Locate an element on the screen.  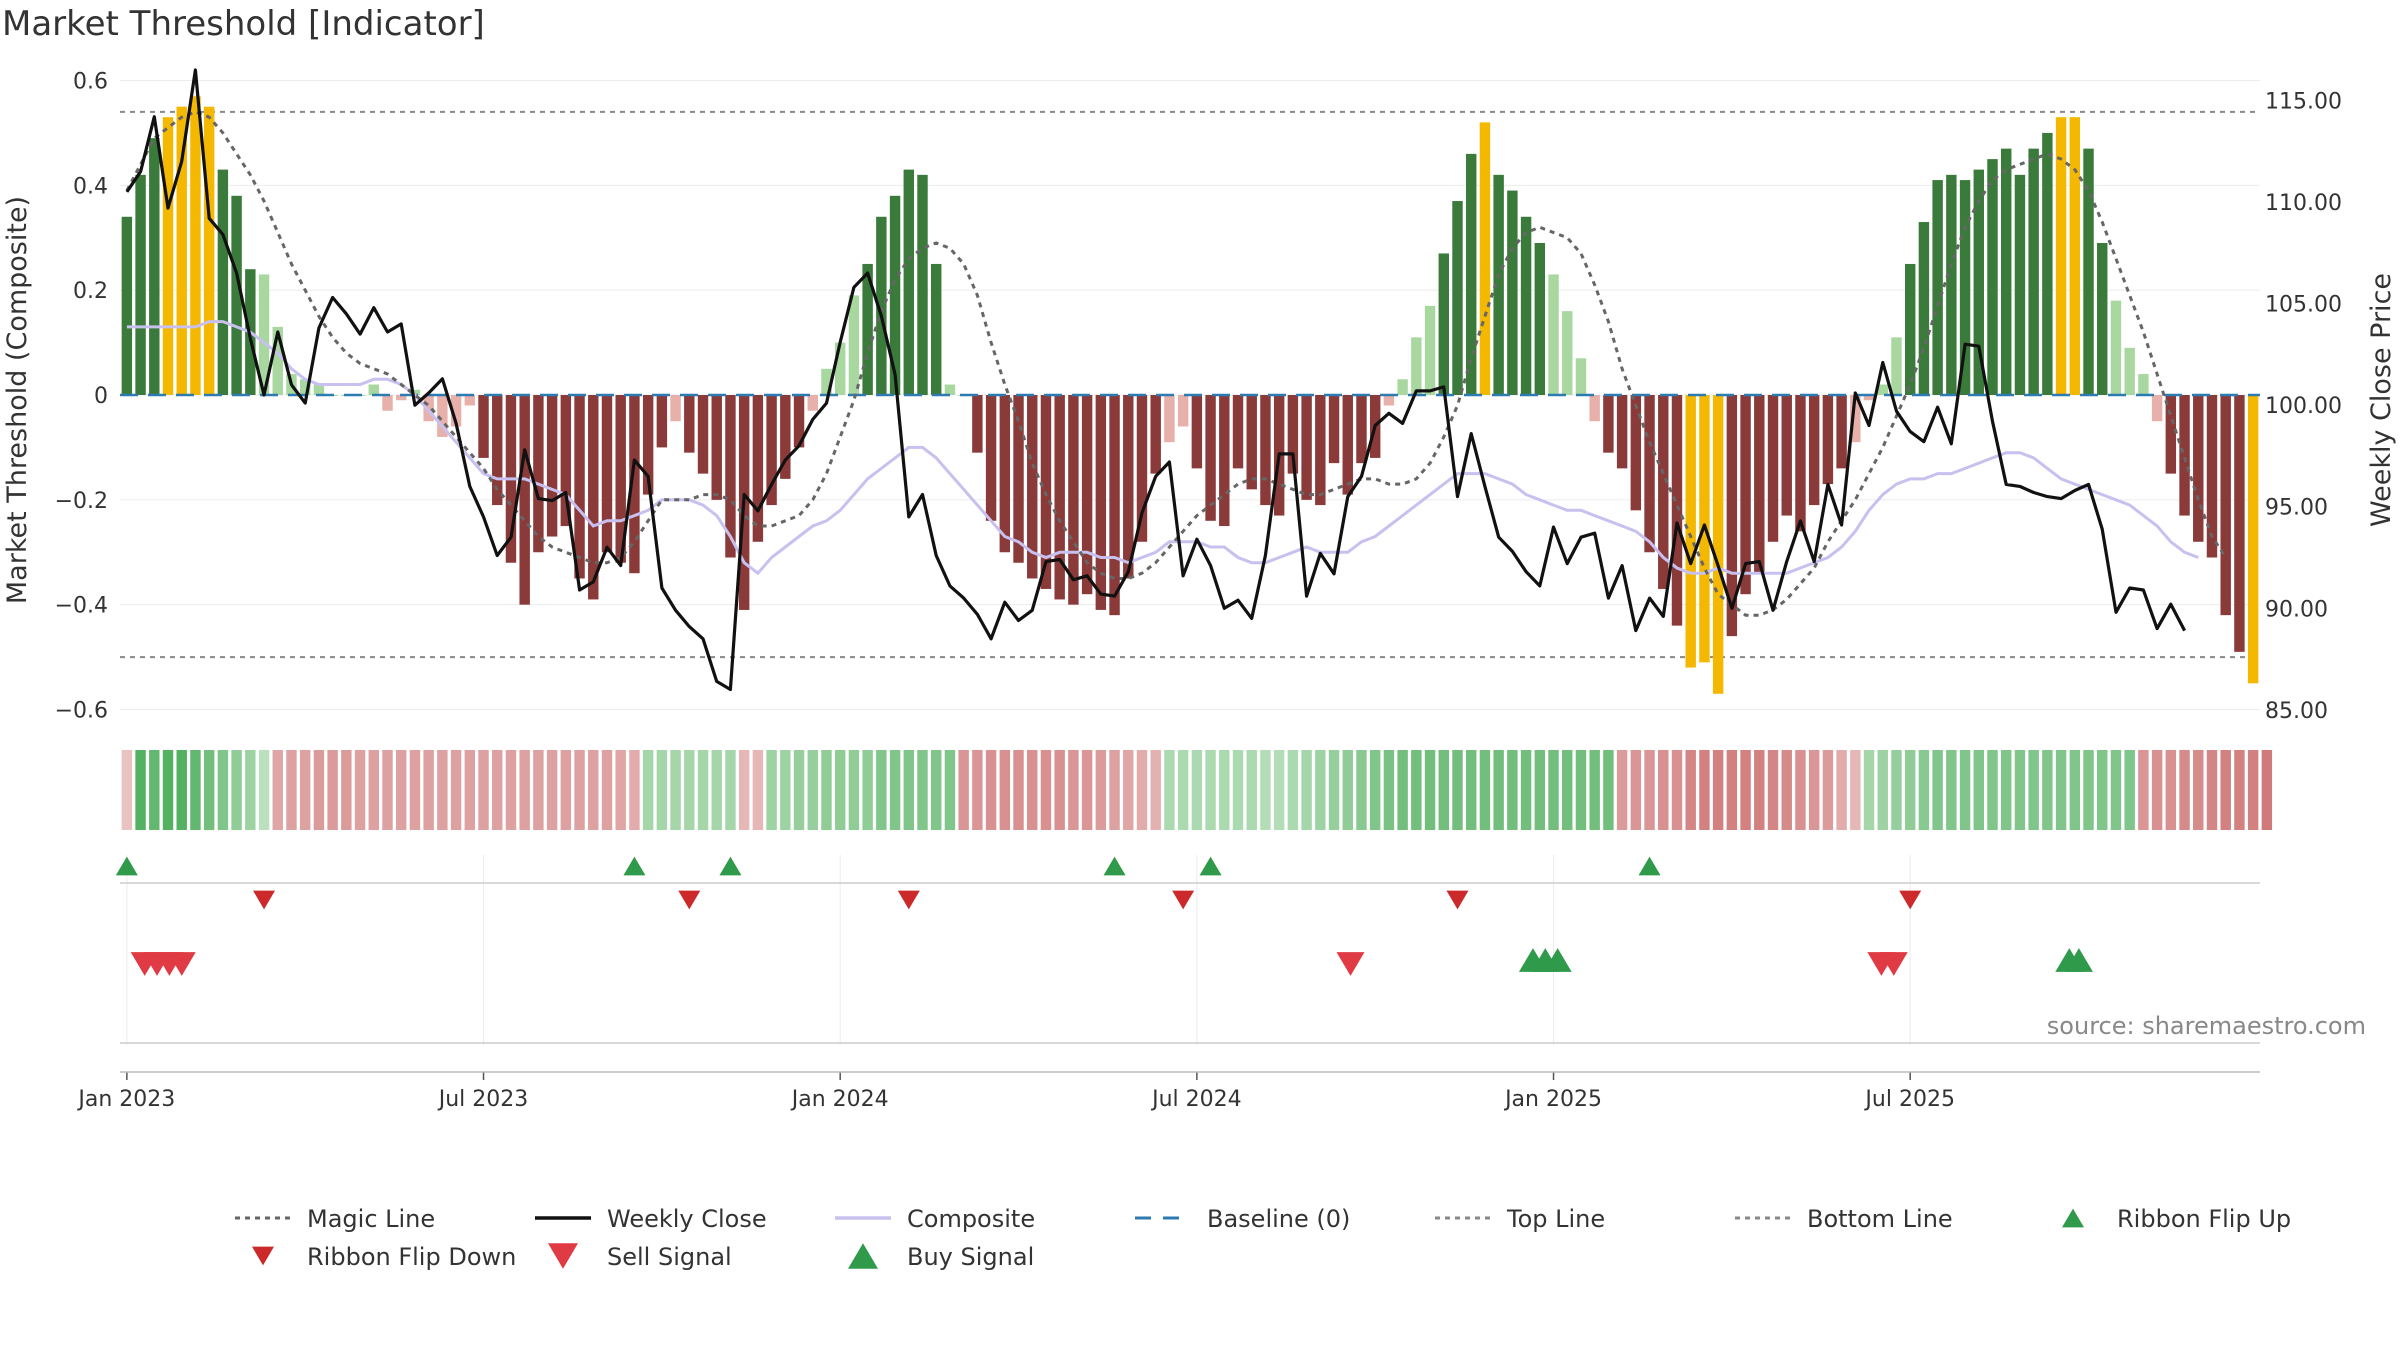
source-label: source: sharemaestro.com is located at coordinates (2206, 1026).